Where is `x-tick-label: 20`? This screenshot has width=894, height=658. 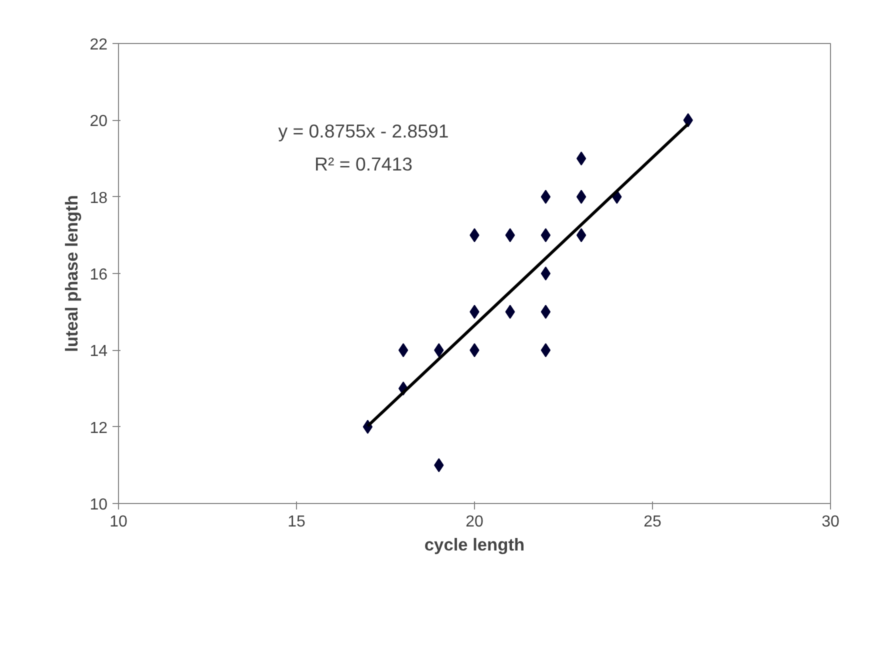
x-tick-label: 20 is located at coordinates (475, 522).